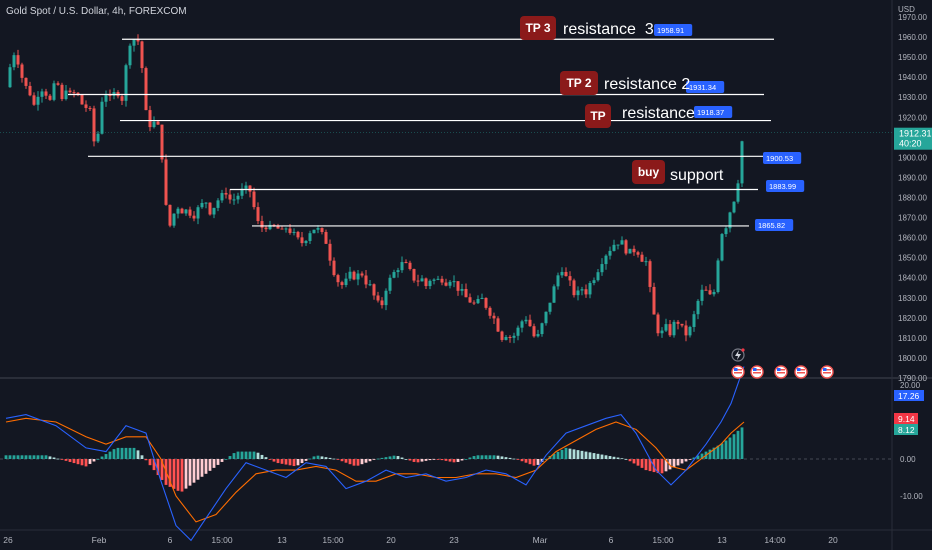 This screenshot has width=932, height=550. I want to click on time-tick-label: 6, so click(611, 540).